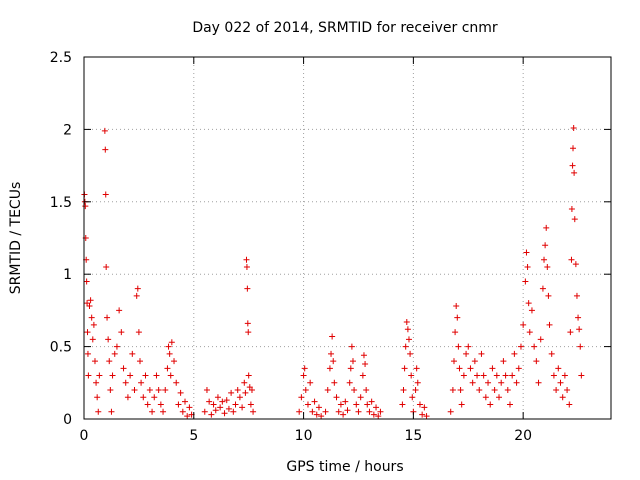  What do you see at coordinates (193, 436) in the screenshot?
I see `x-tick-label: 5` at bounding box center [193, 436].